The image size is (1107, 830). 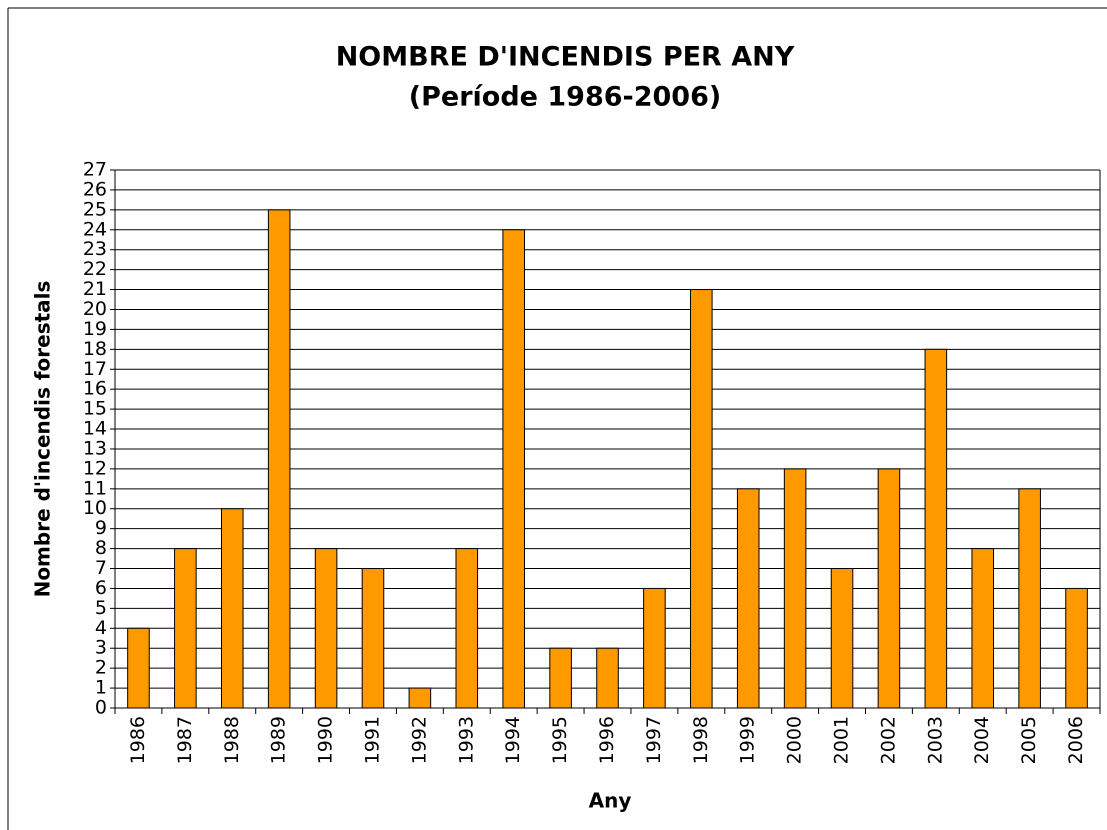 What do you see at coordinates (610, 801) in the screenshot?
I see `x-axis-title: Any` at bounding box center [610, 801].